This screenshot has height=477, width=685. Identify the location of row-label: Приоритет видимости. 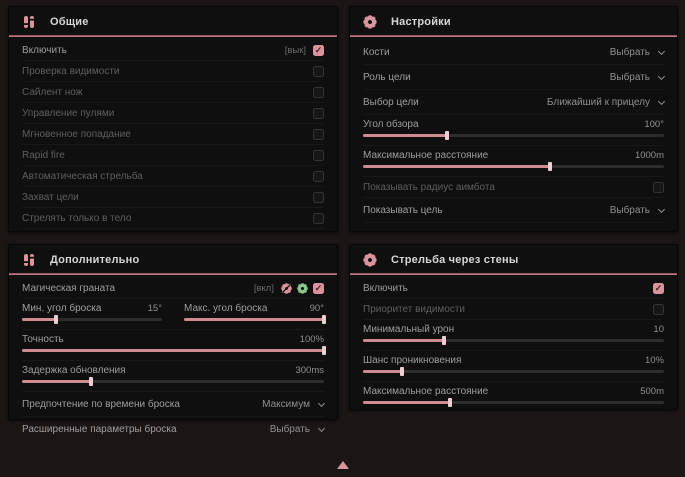
(414, 309).